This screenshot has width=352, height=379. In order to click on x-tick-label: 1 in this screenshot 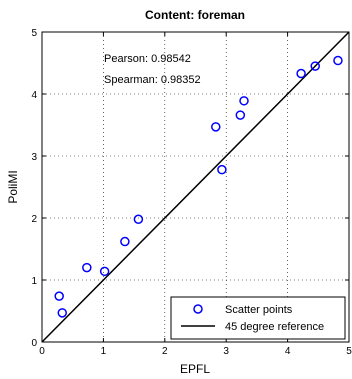, I will do `click(104, 351)`.